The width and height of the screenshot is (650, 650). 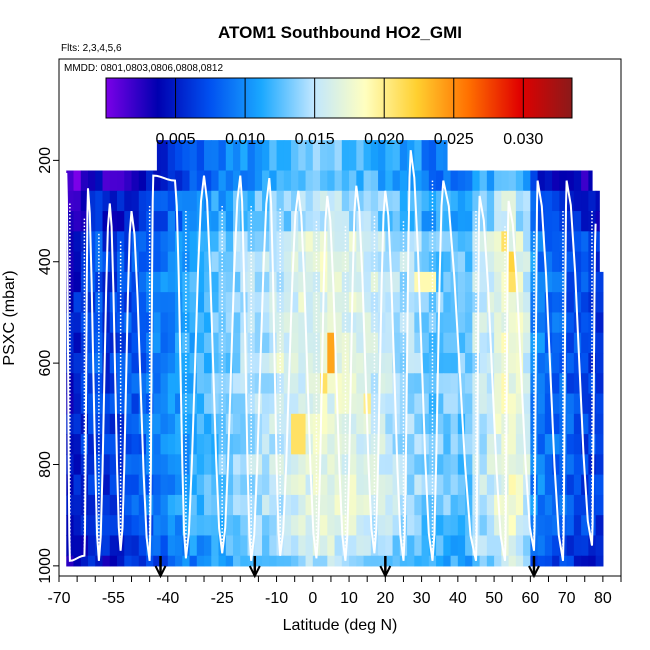 What do you see at coordinates (167, 598) in the screenshot?
I see `x-tick-label: -40` at bounding box center [167, 598].